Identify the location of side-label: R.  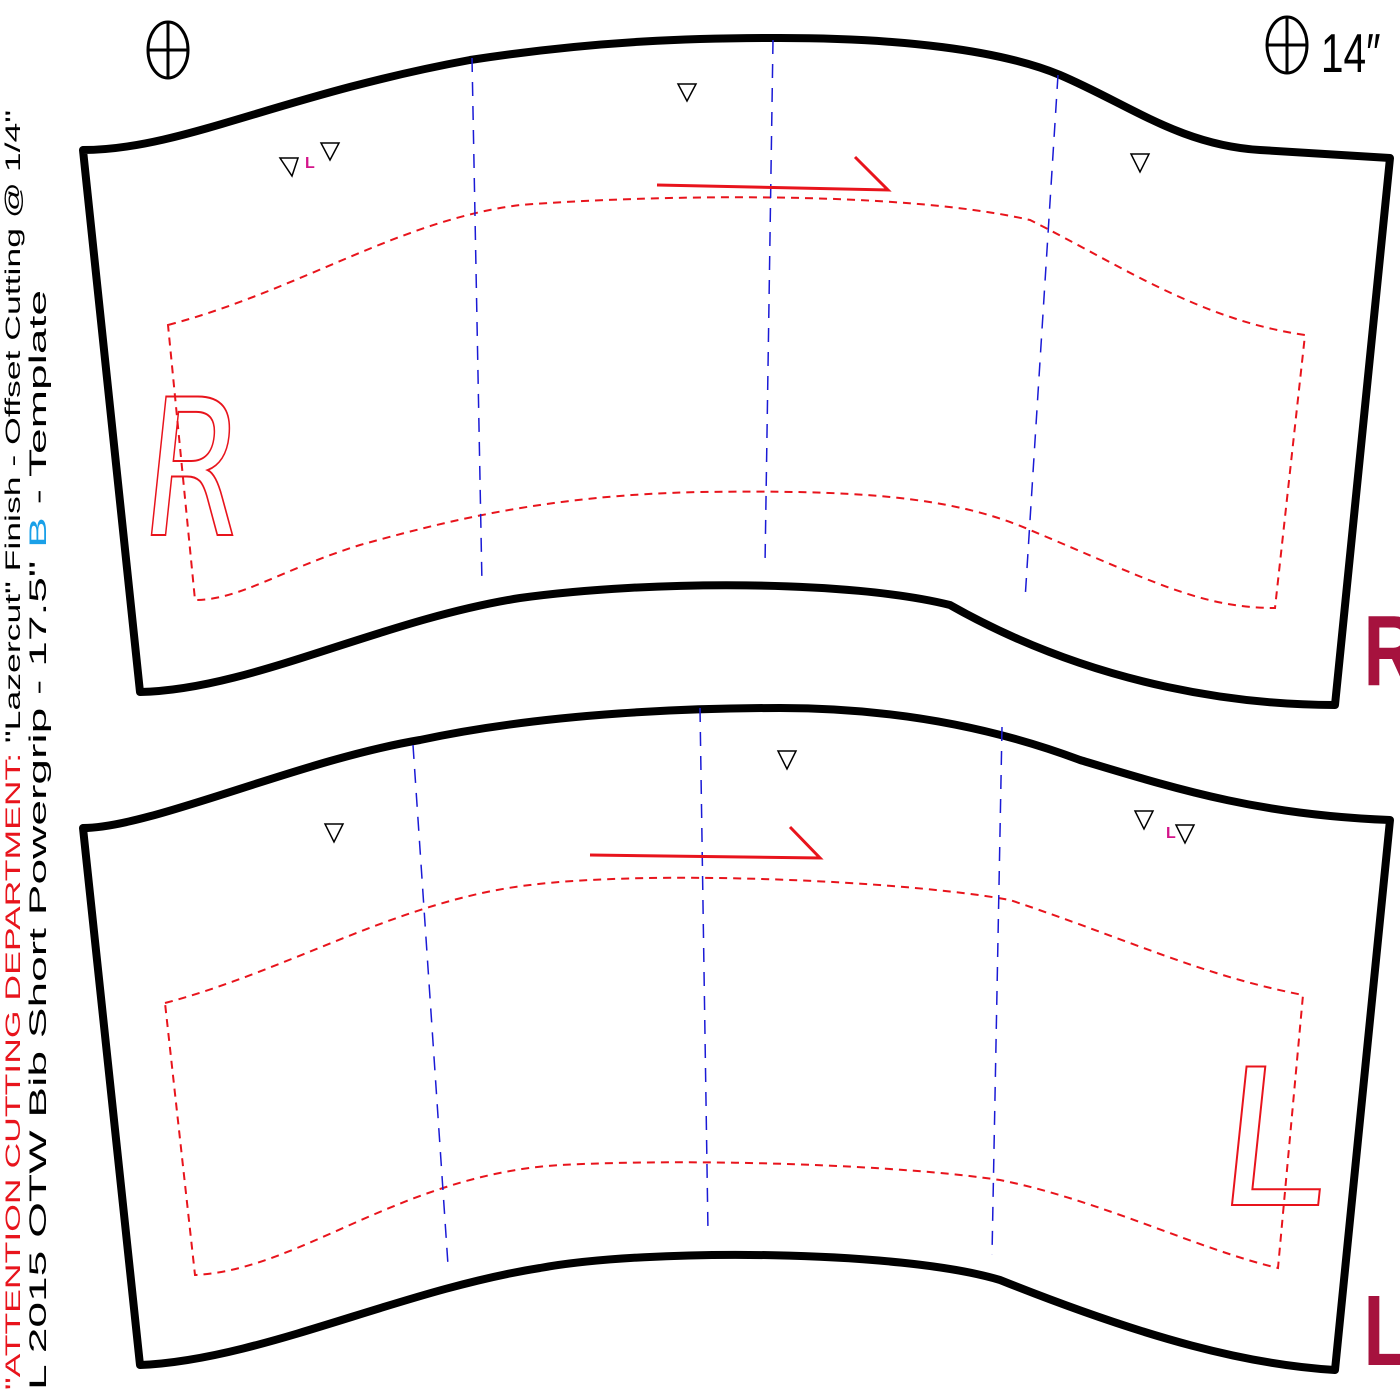
(1382, 650).